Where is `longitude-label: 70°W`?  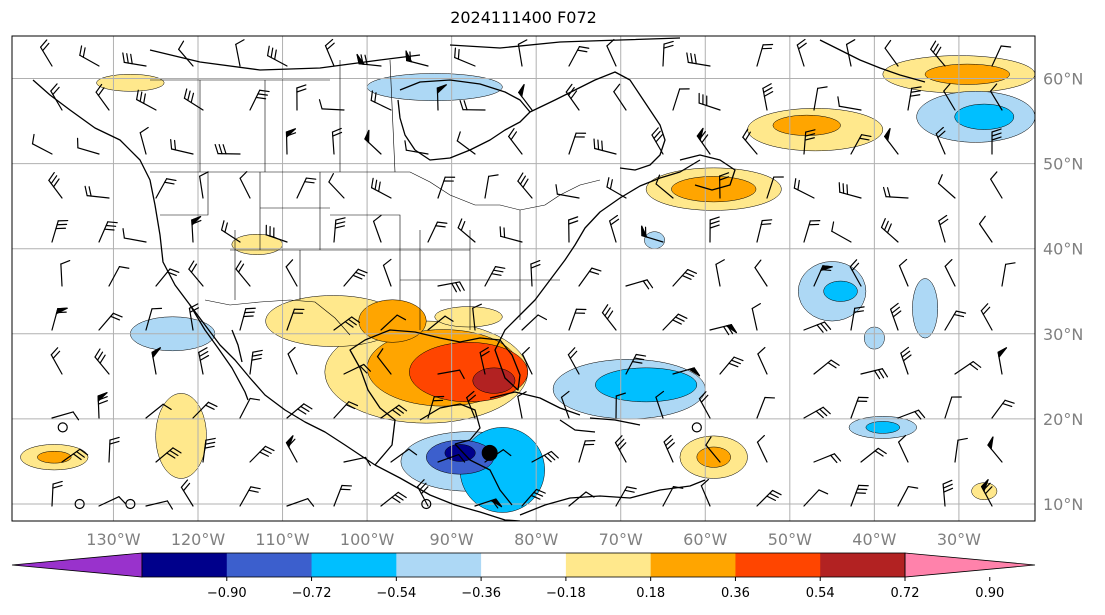 longitude-label: 70°W is located at coordinates (621, 539).